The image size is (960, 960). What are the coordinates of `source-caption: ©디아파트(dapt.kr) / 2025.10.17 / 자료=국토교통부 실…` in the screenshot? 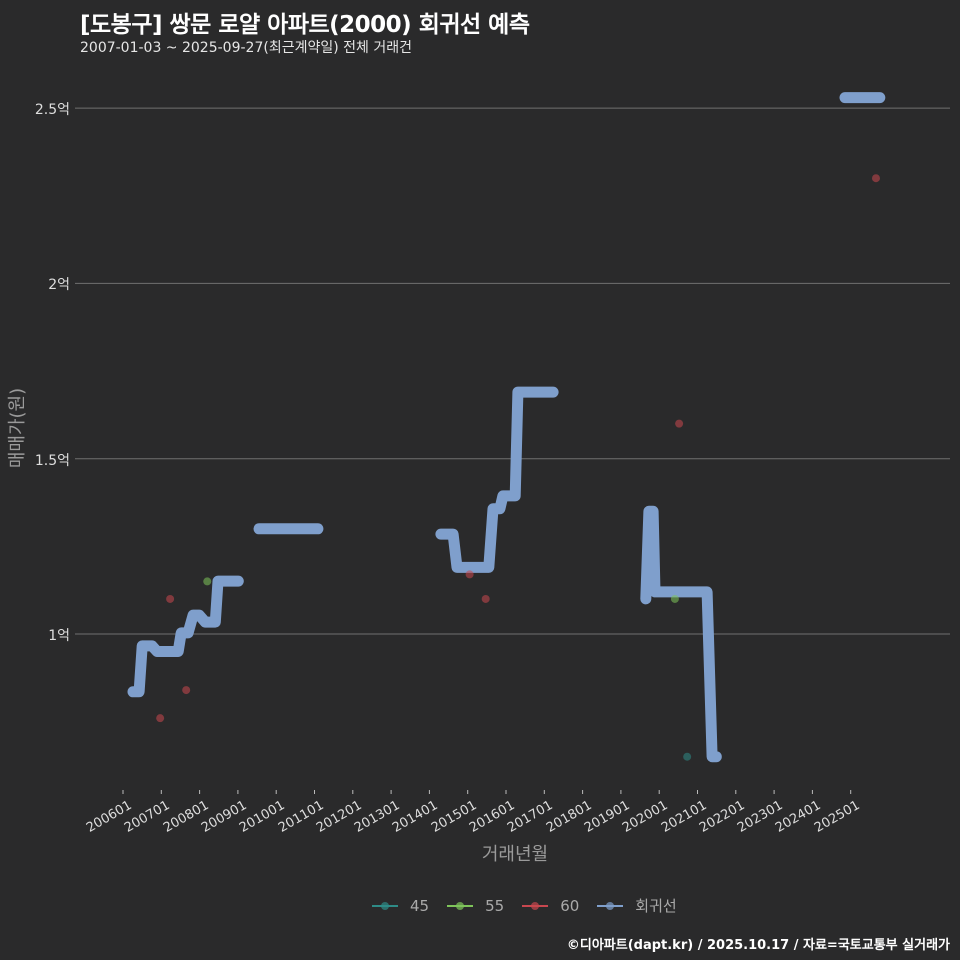 It's located at (758, 945).